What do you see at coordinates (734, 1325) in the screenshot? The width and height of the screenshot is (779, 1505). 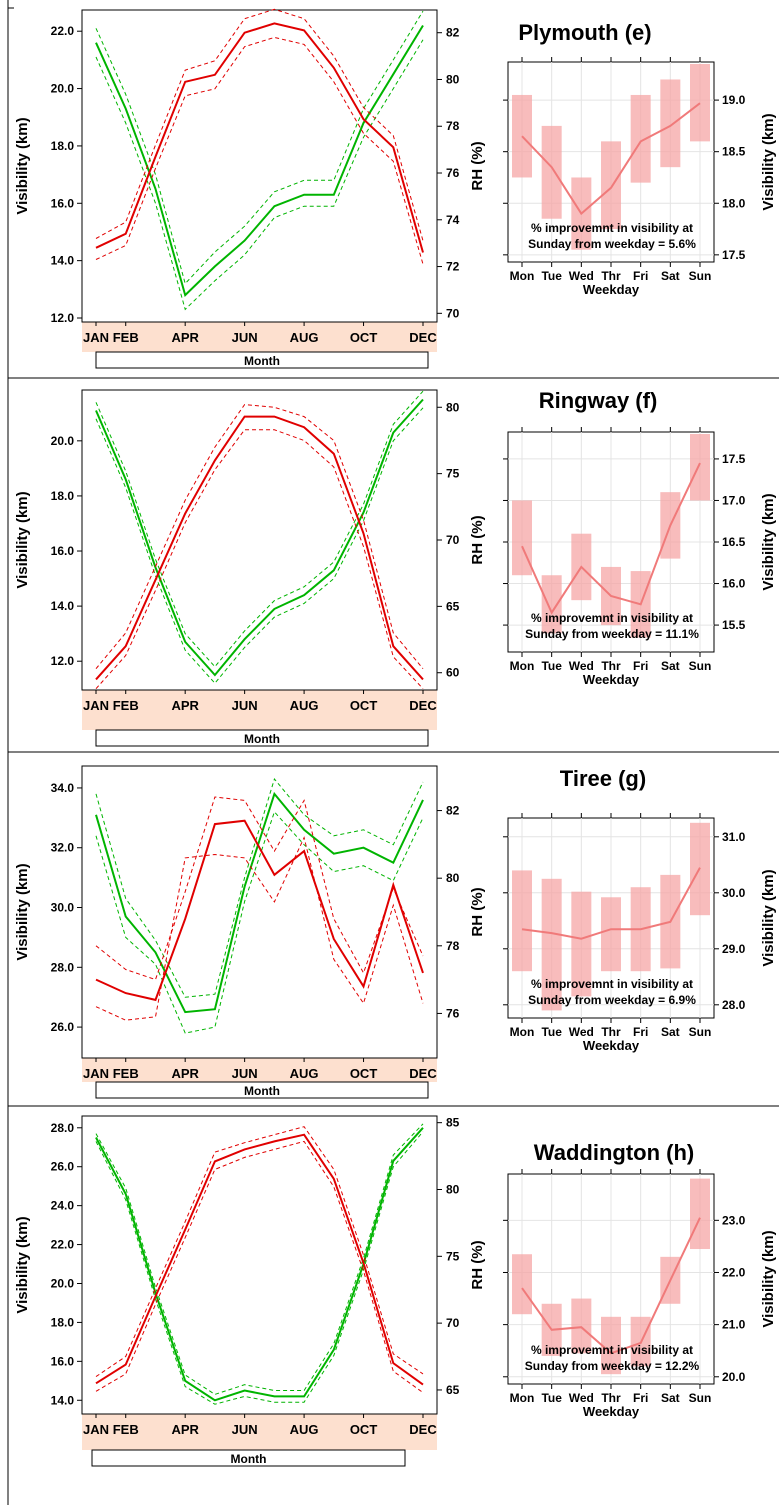 I see `inset-y-tick-label: 21.0` at bounding box center [734, 1325].